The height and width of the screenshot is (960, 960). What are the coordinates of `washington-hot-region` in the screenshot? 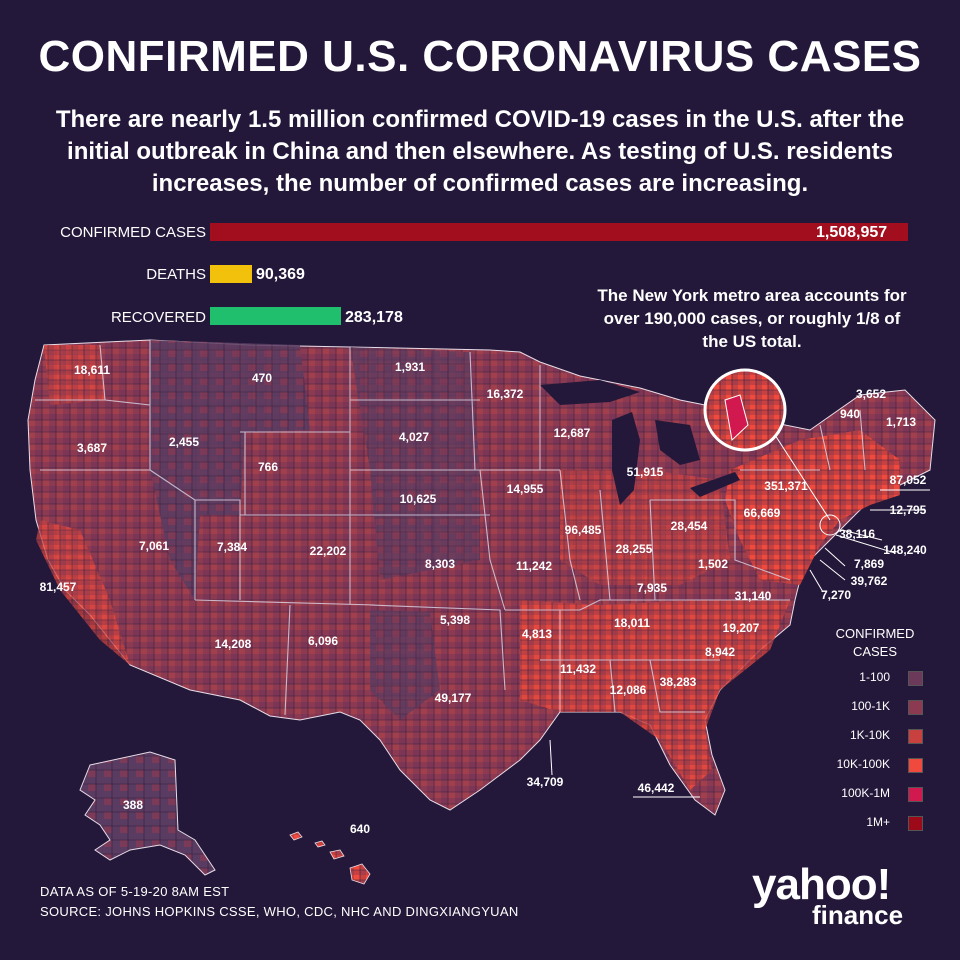 It's located at (74, 375).